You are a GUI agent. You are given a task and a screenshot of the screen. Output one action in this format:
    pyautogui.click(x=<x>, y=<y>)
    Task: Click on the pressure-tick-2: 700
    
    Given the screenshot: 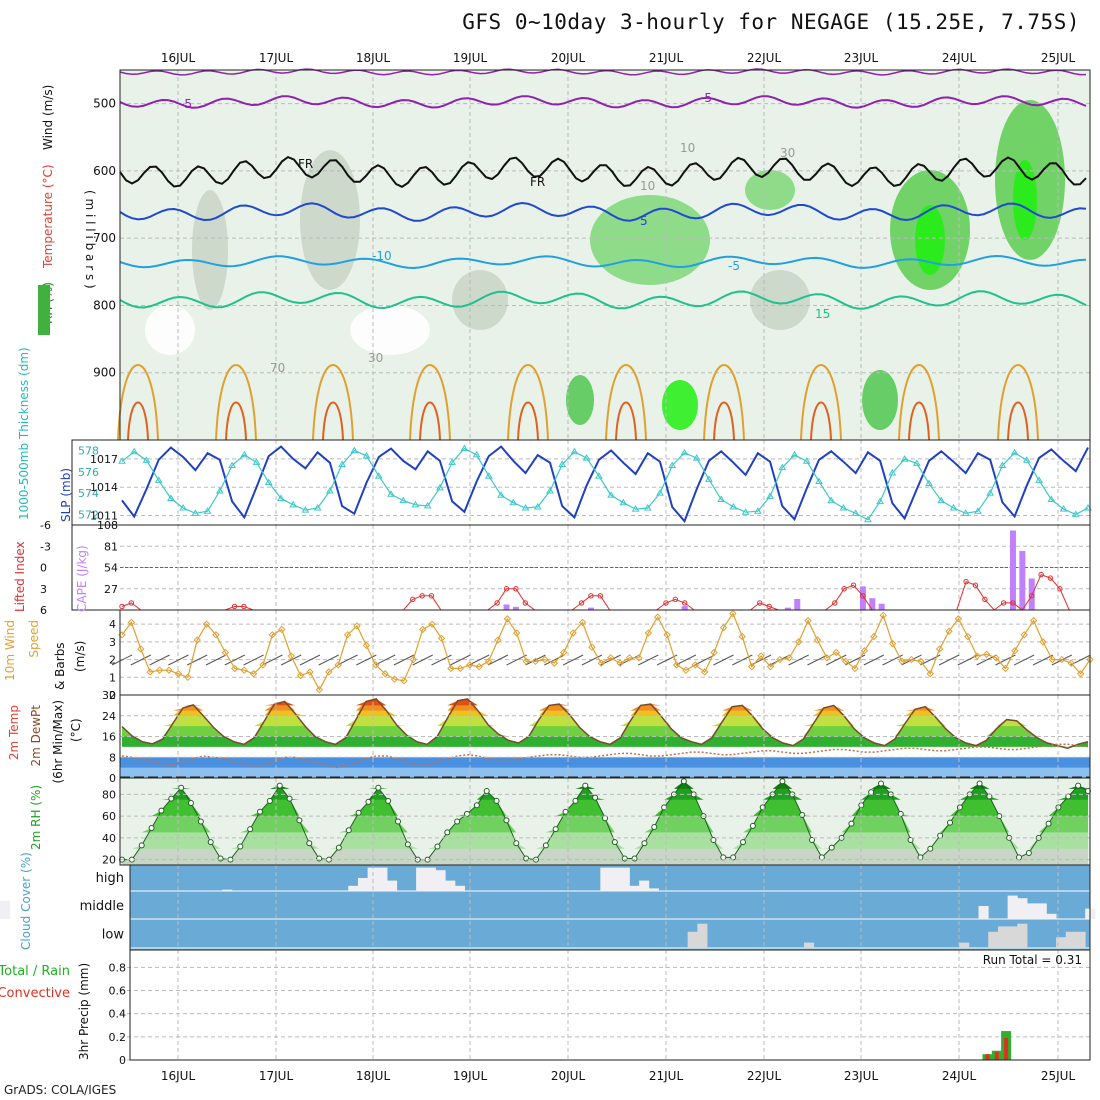 What is the action you would take?
    pyautogui.click(x=104, y=238)
    